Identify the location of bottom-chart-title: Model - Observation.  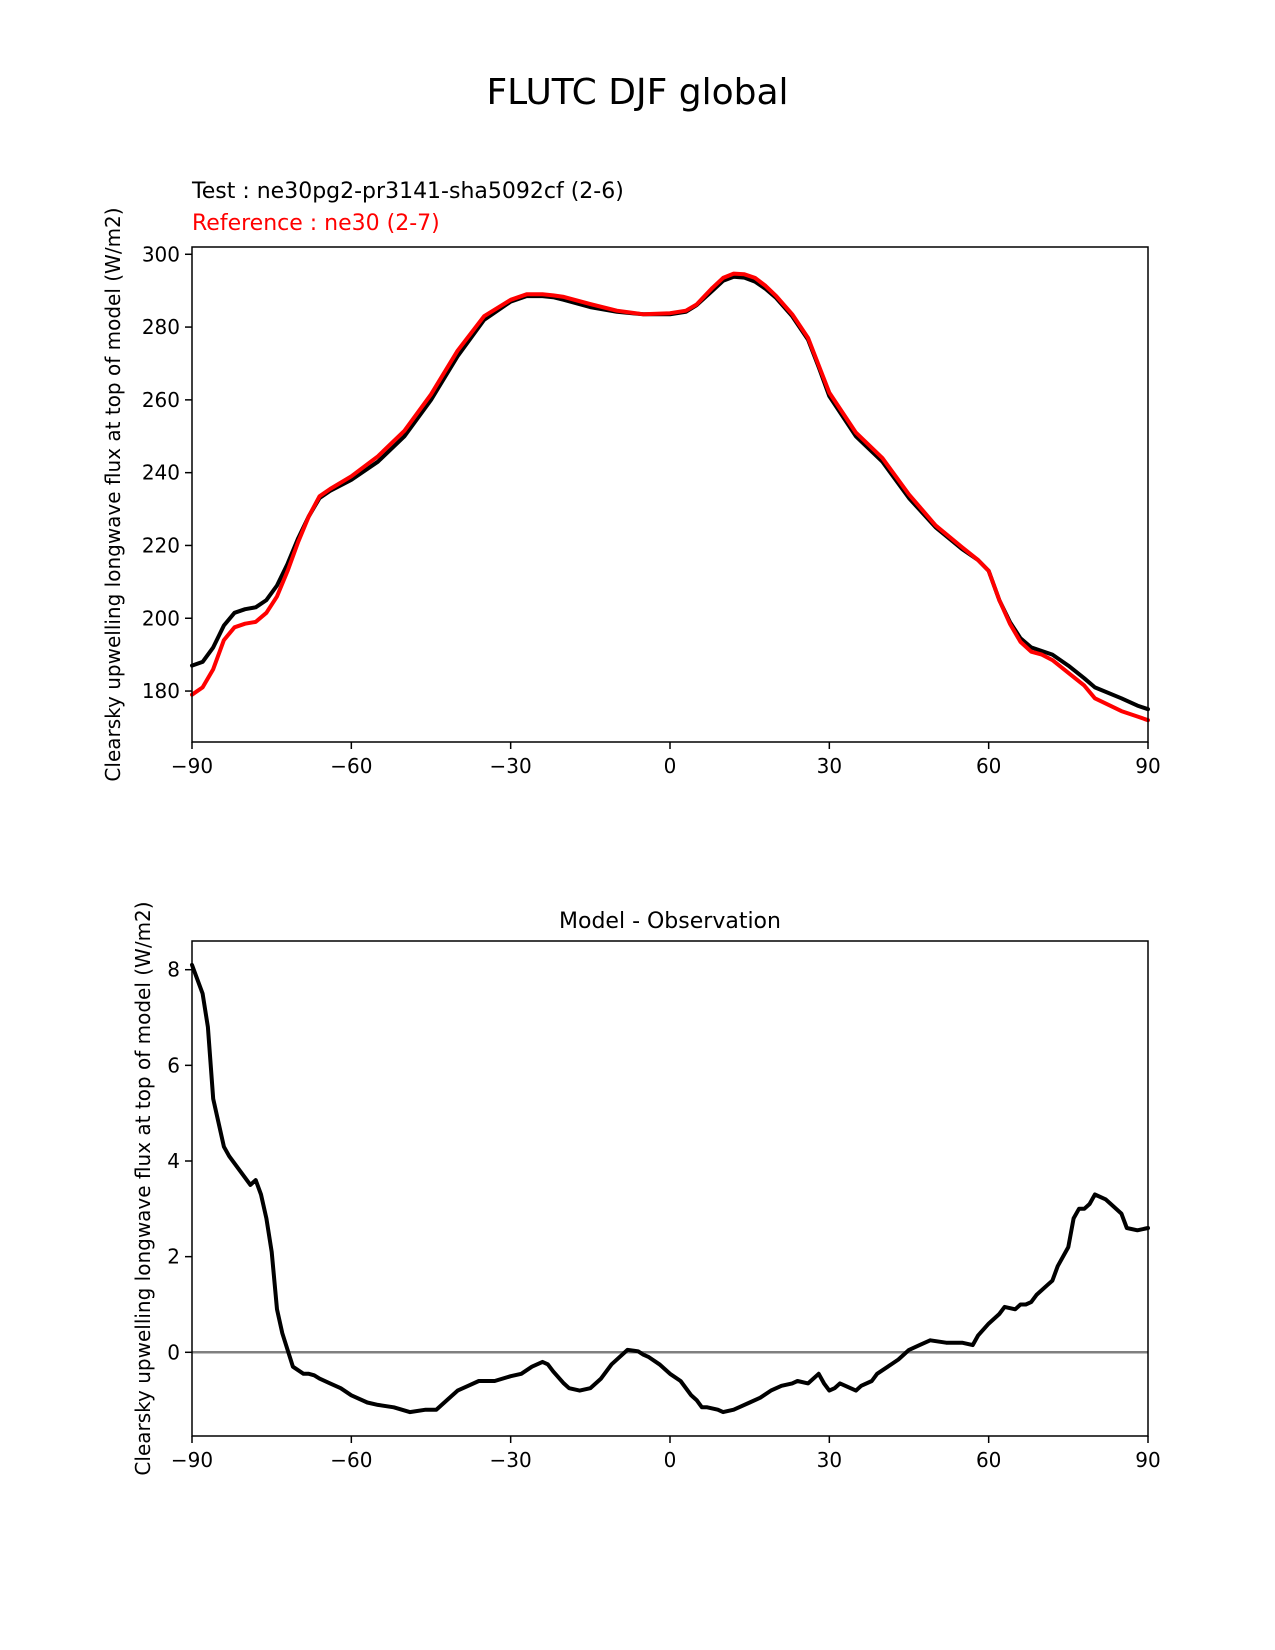
(670, 921).